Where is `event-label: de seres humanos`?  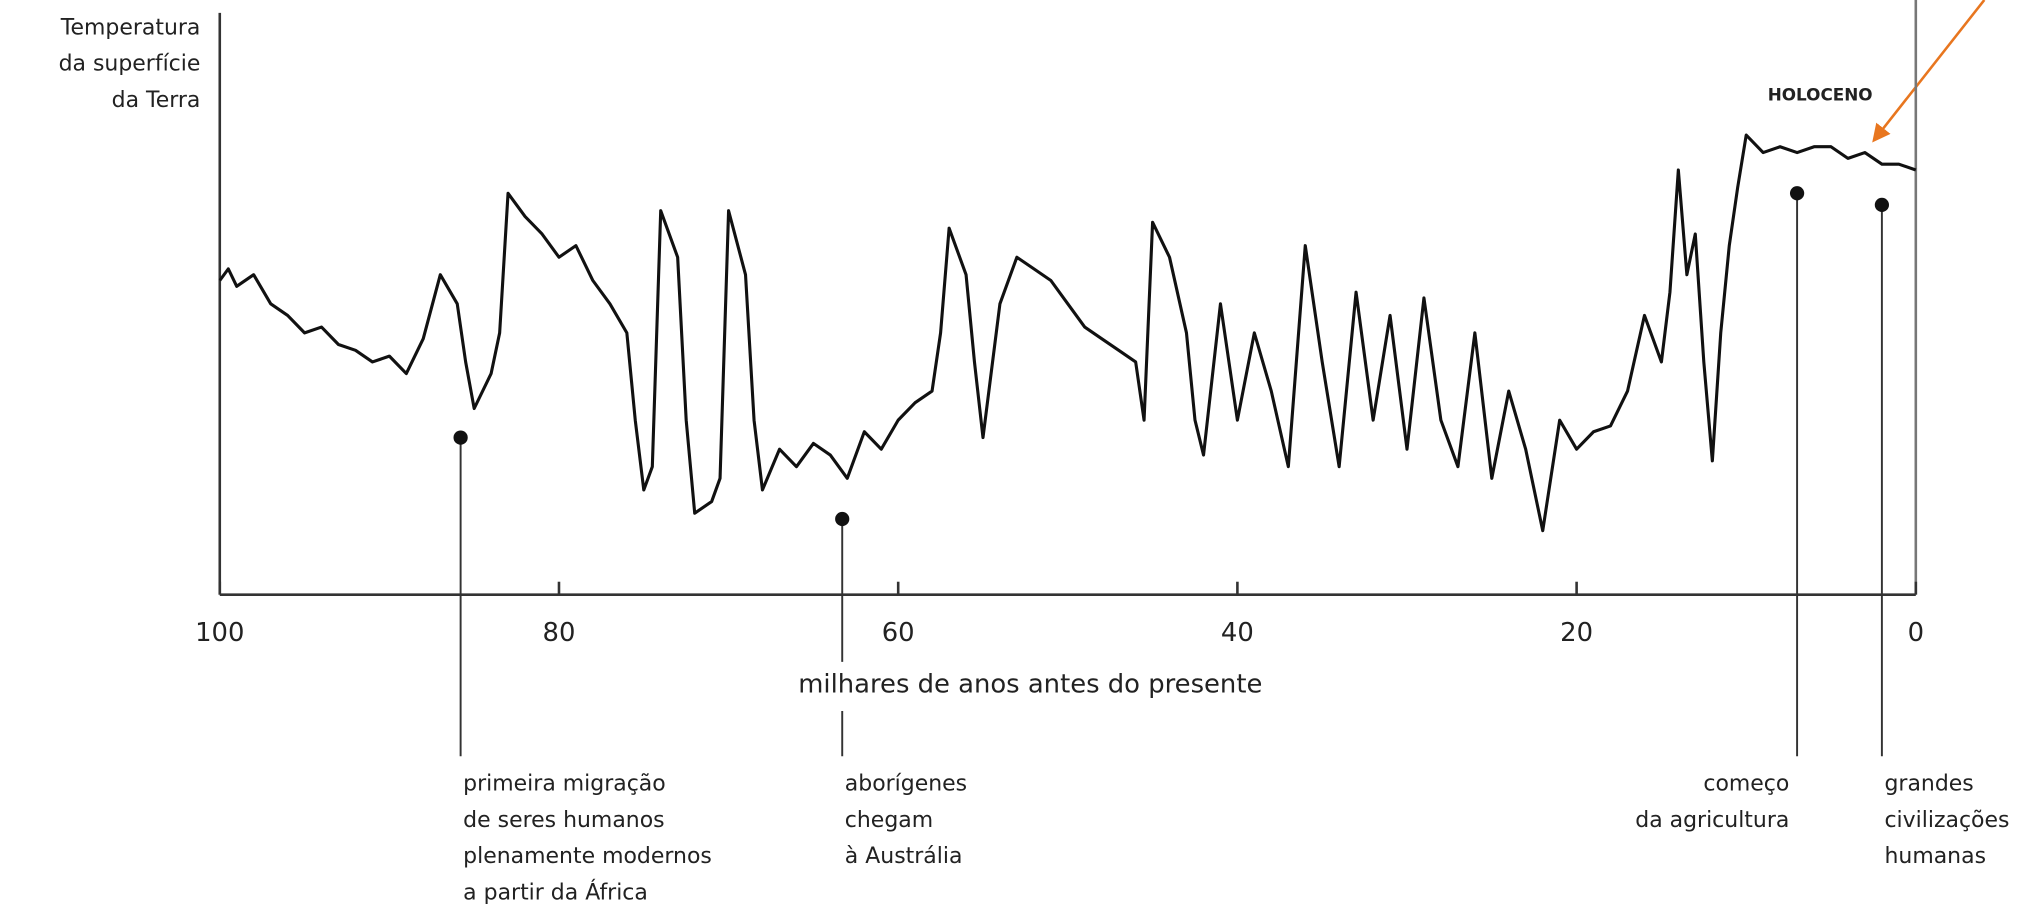 event-label: de seres humanos is located at coordinates (563, 820).